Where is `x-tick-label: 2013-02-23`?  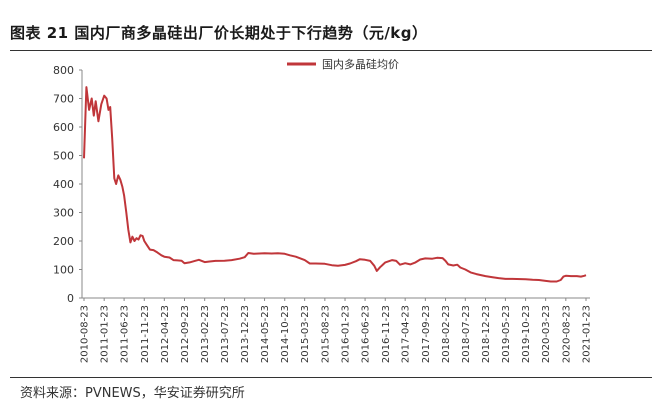
x-tick-label: 2013-02-23 is located at coordinates (205, 334).